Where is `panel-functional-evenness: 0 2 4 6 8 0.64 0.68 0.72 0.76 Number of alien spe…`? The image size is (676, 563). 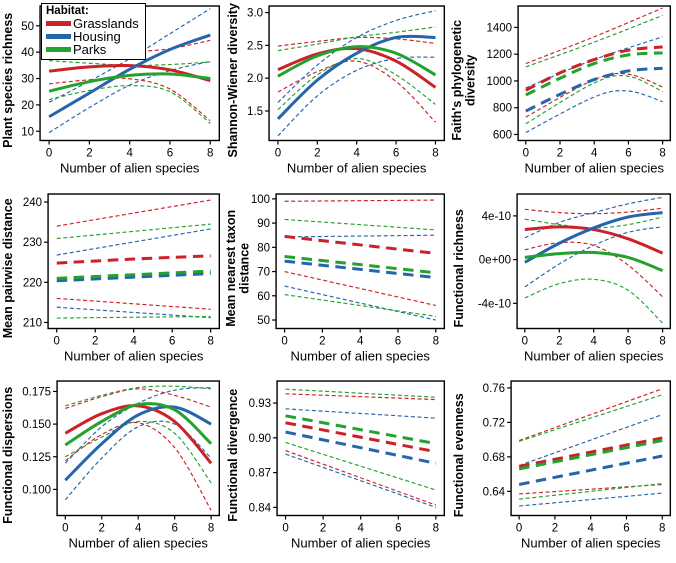
panel-functional-evenness: 0 2 4 6 8 0.64 0.68 0.72 0.76 Number of alien spe… is located at coordinates (561, 465).